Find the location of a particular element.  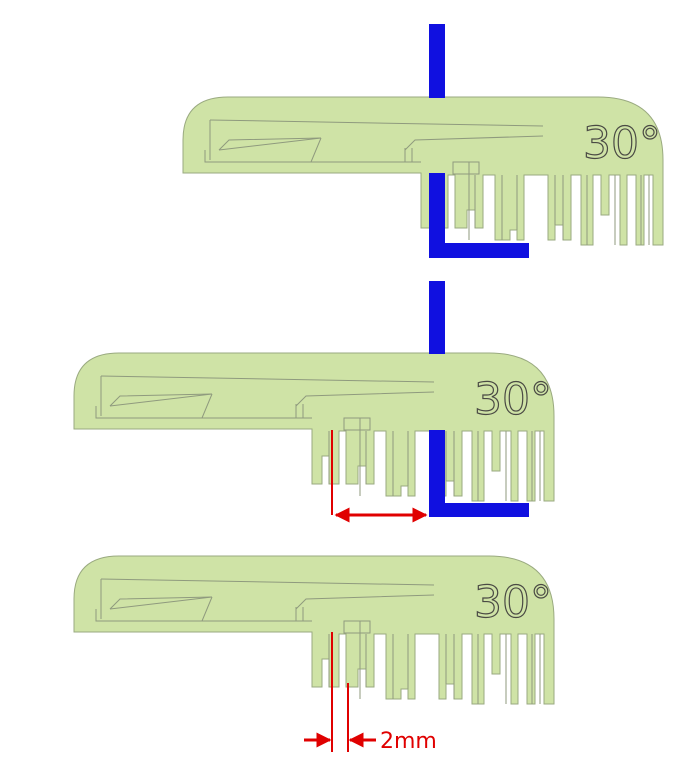

gauge-top: 30° is located at coordinates (423, 171).